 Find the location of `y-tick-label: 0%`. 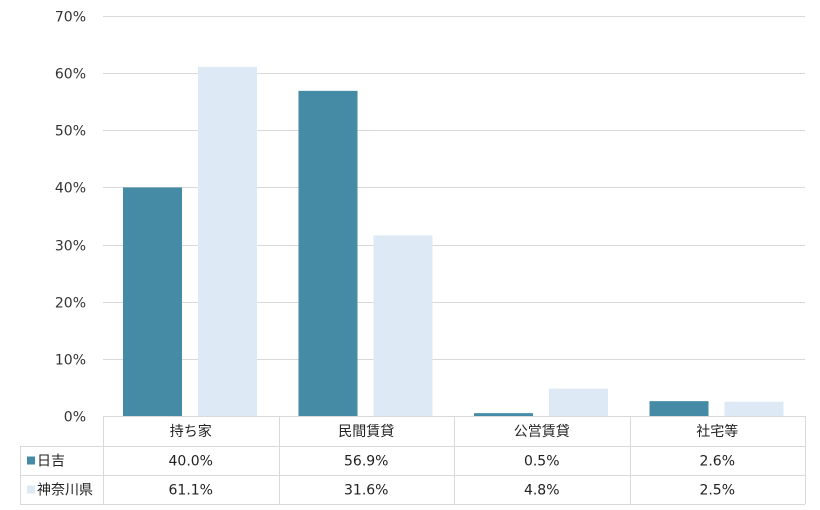

y-tick-label: 0% is located at coordinates (75, 418).